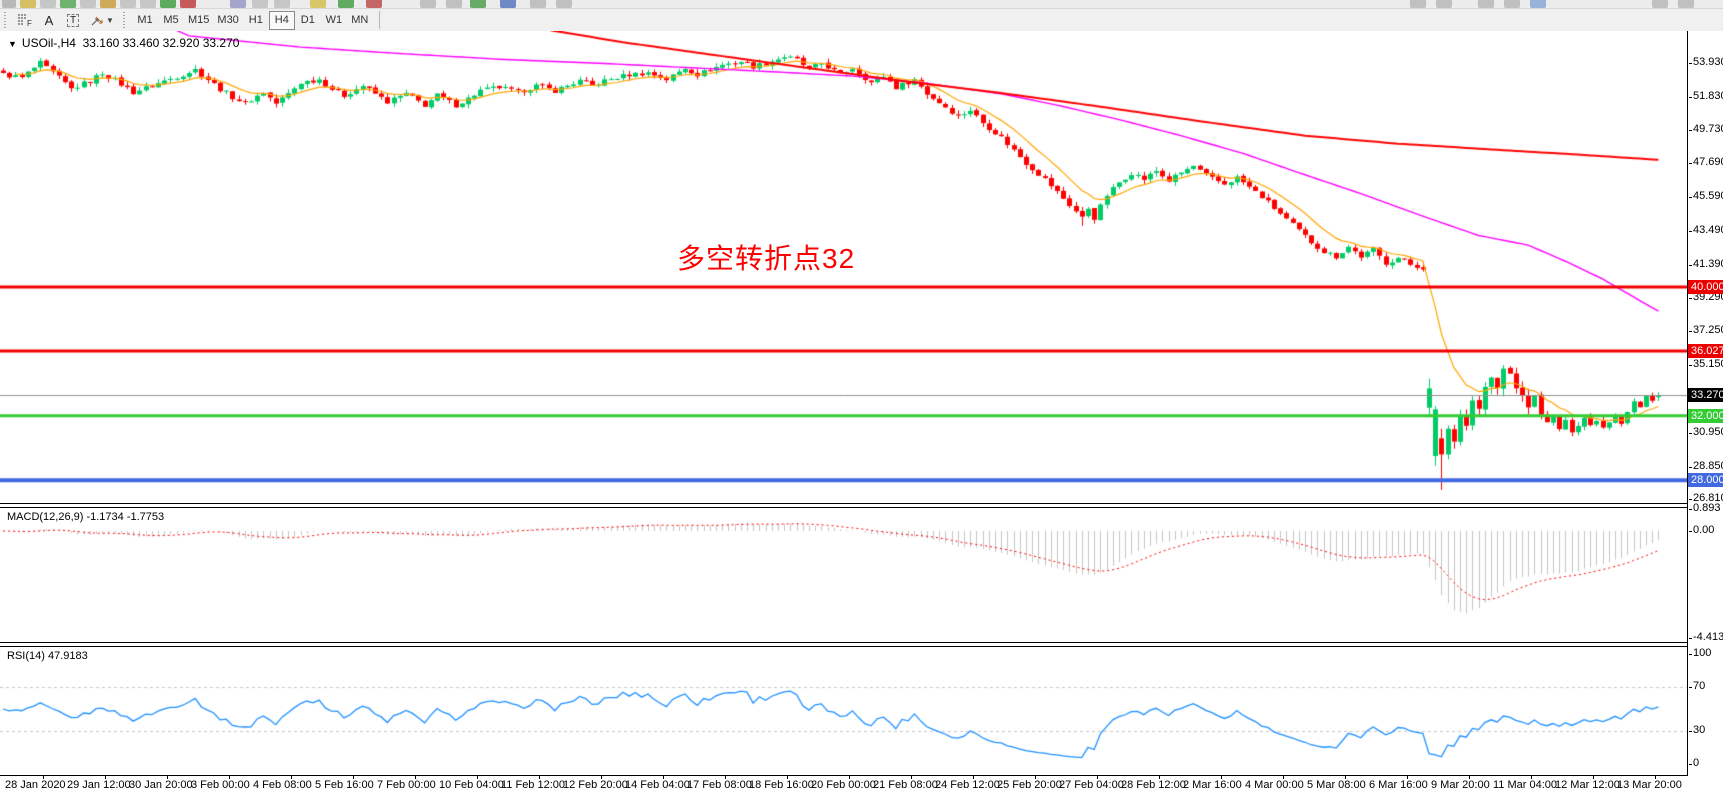 Image resolution: width=1723 pixels, height=793 pixels. Describe the element at coordinates (595, 785) in the screenshot. I see `time-axis-label: 12 Feb 20:00` at that location.